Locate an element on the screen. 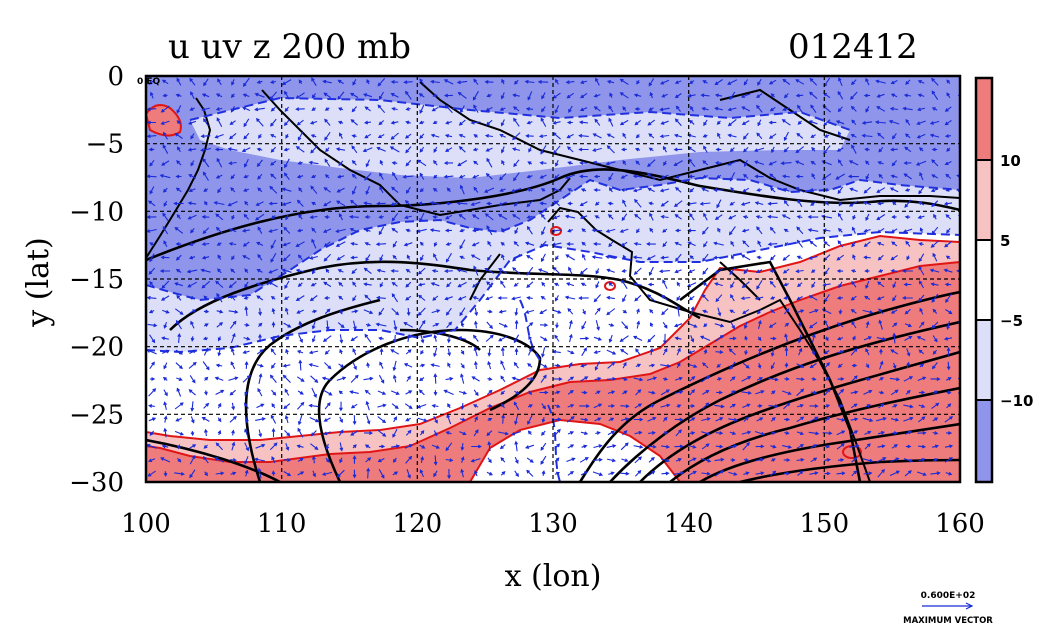  colorbar-label-10: 10 is located at coordinates (1010, 161).